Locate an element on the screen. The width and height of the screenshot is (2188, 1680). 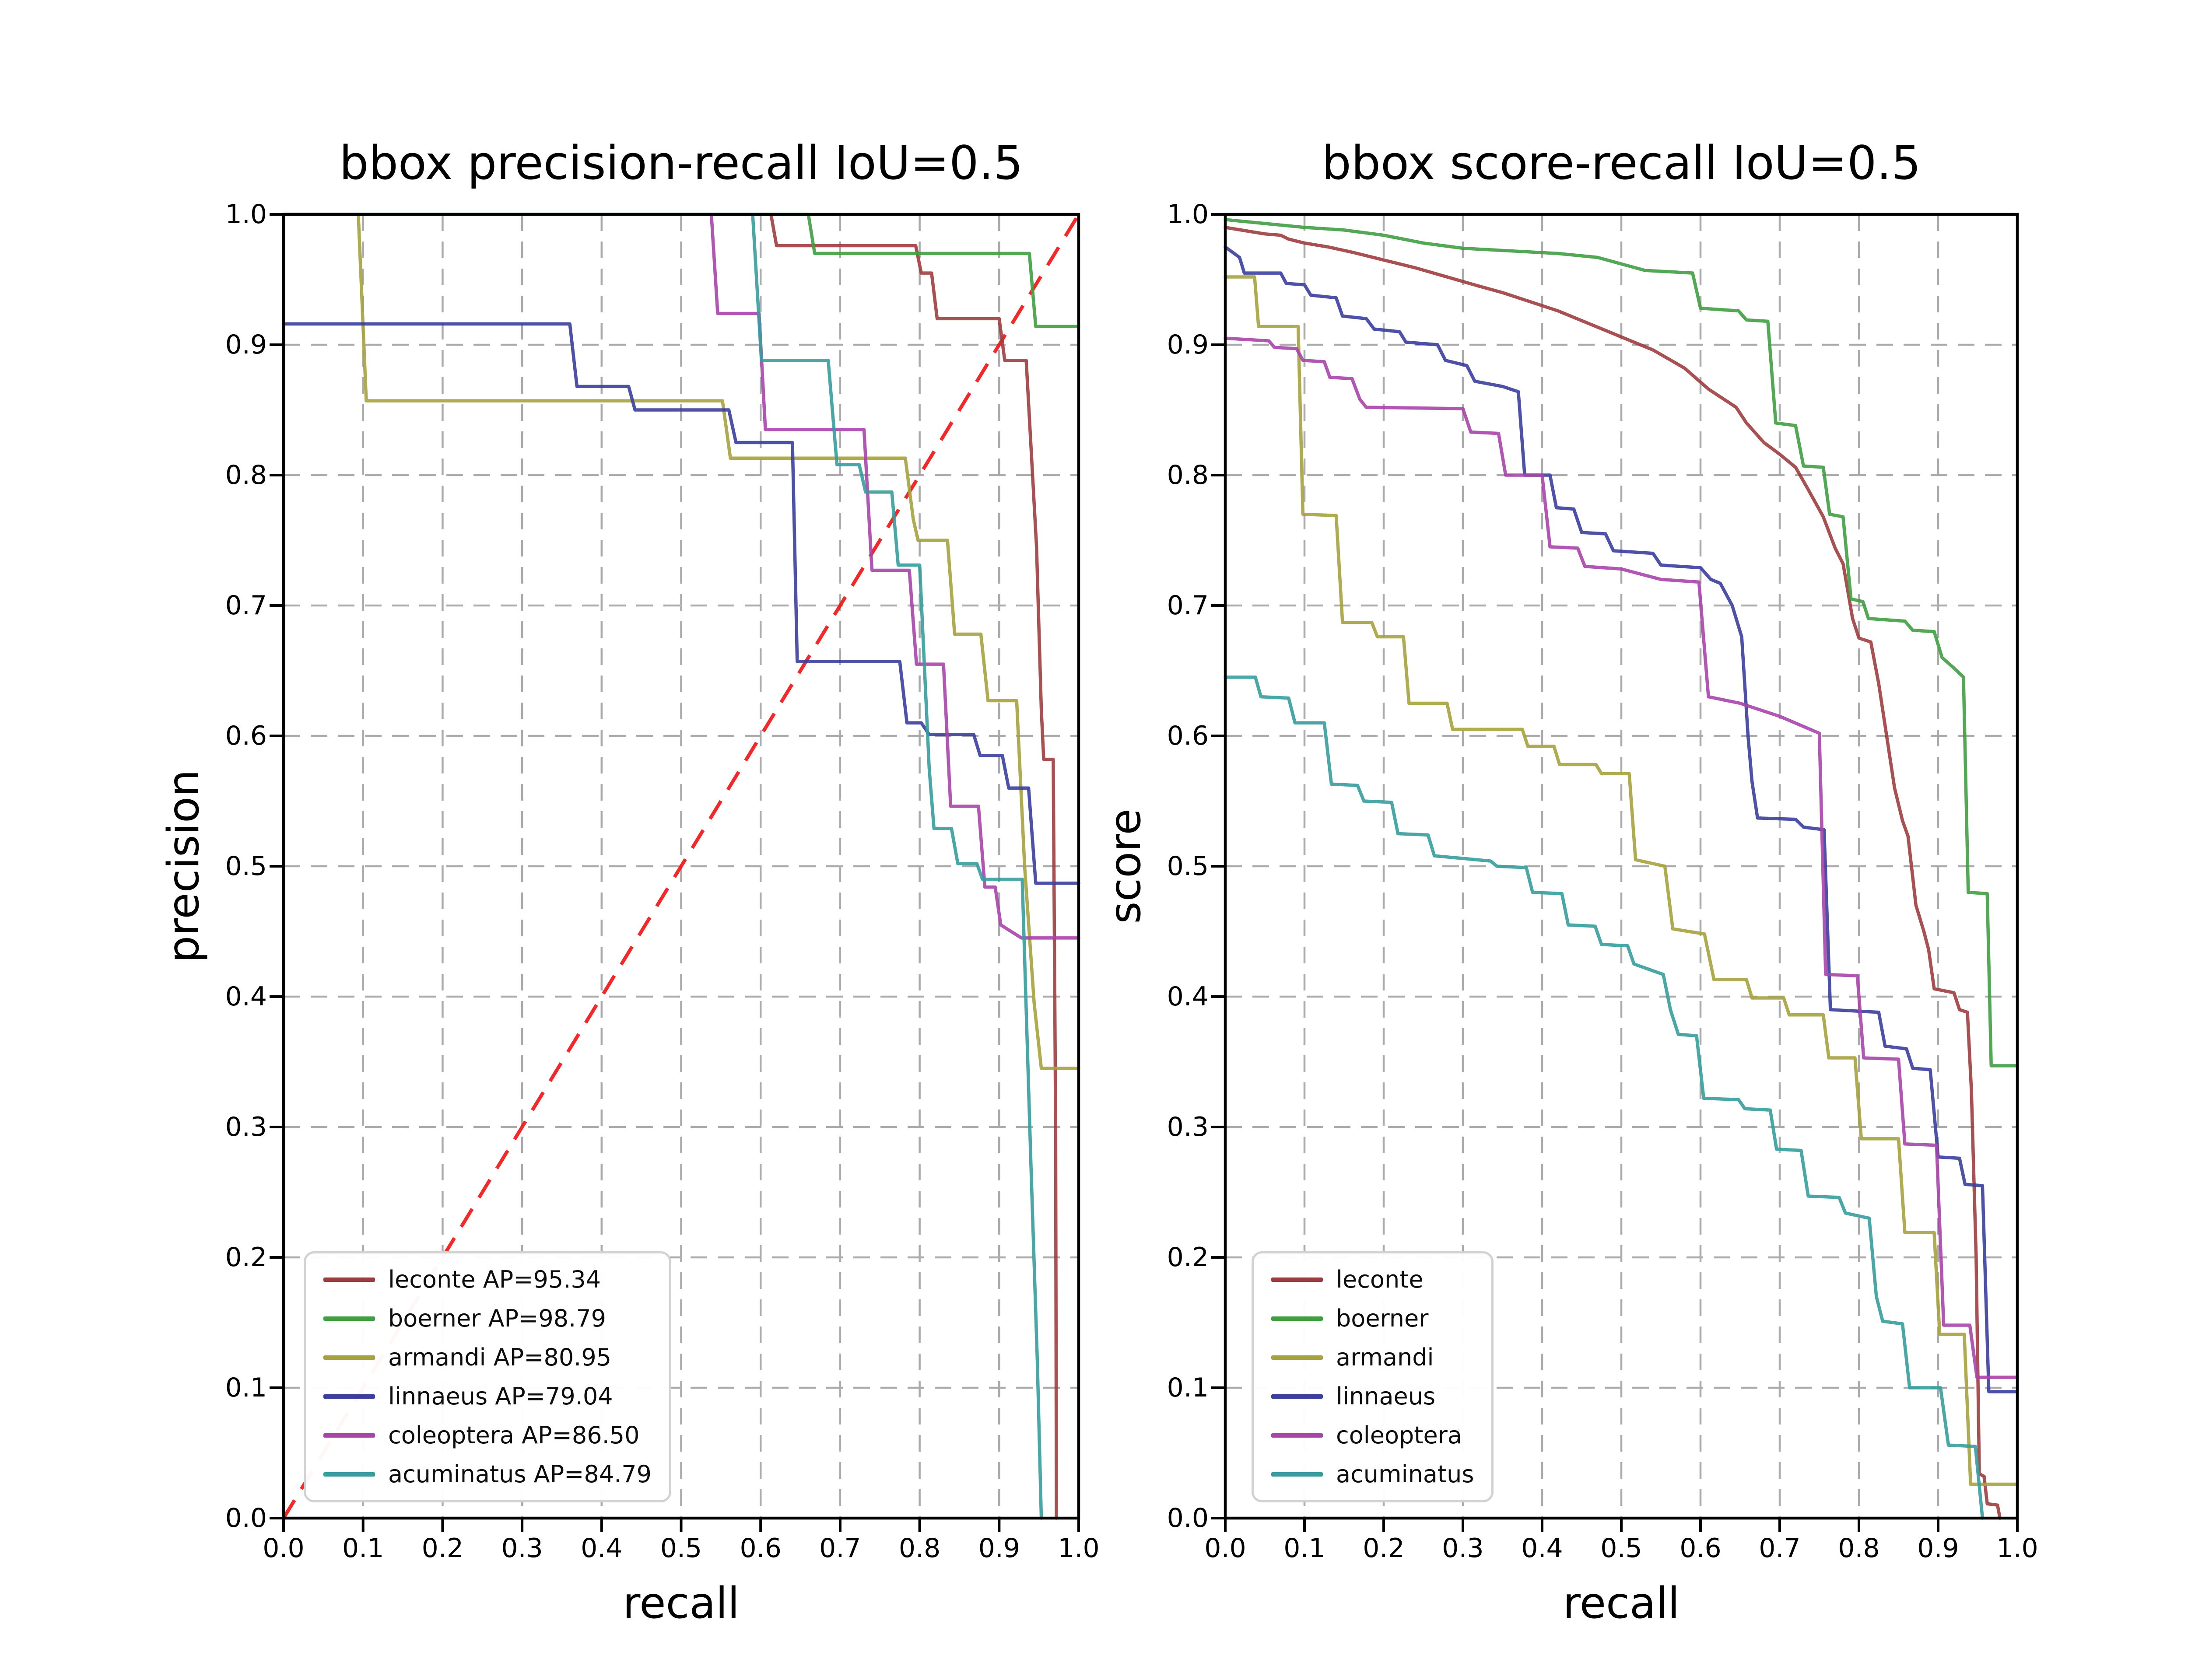
legend-label: boerner AP=98.79 is located at coordinates (497, 1318).